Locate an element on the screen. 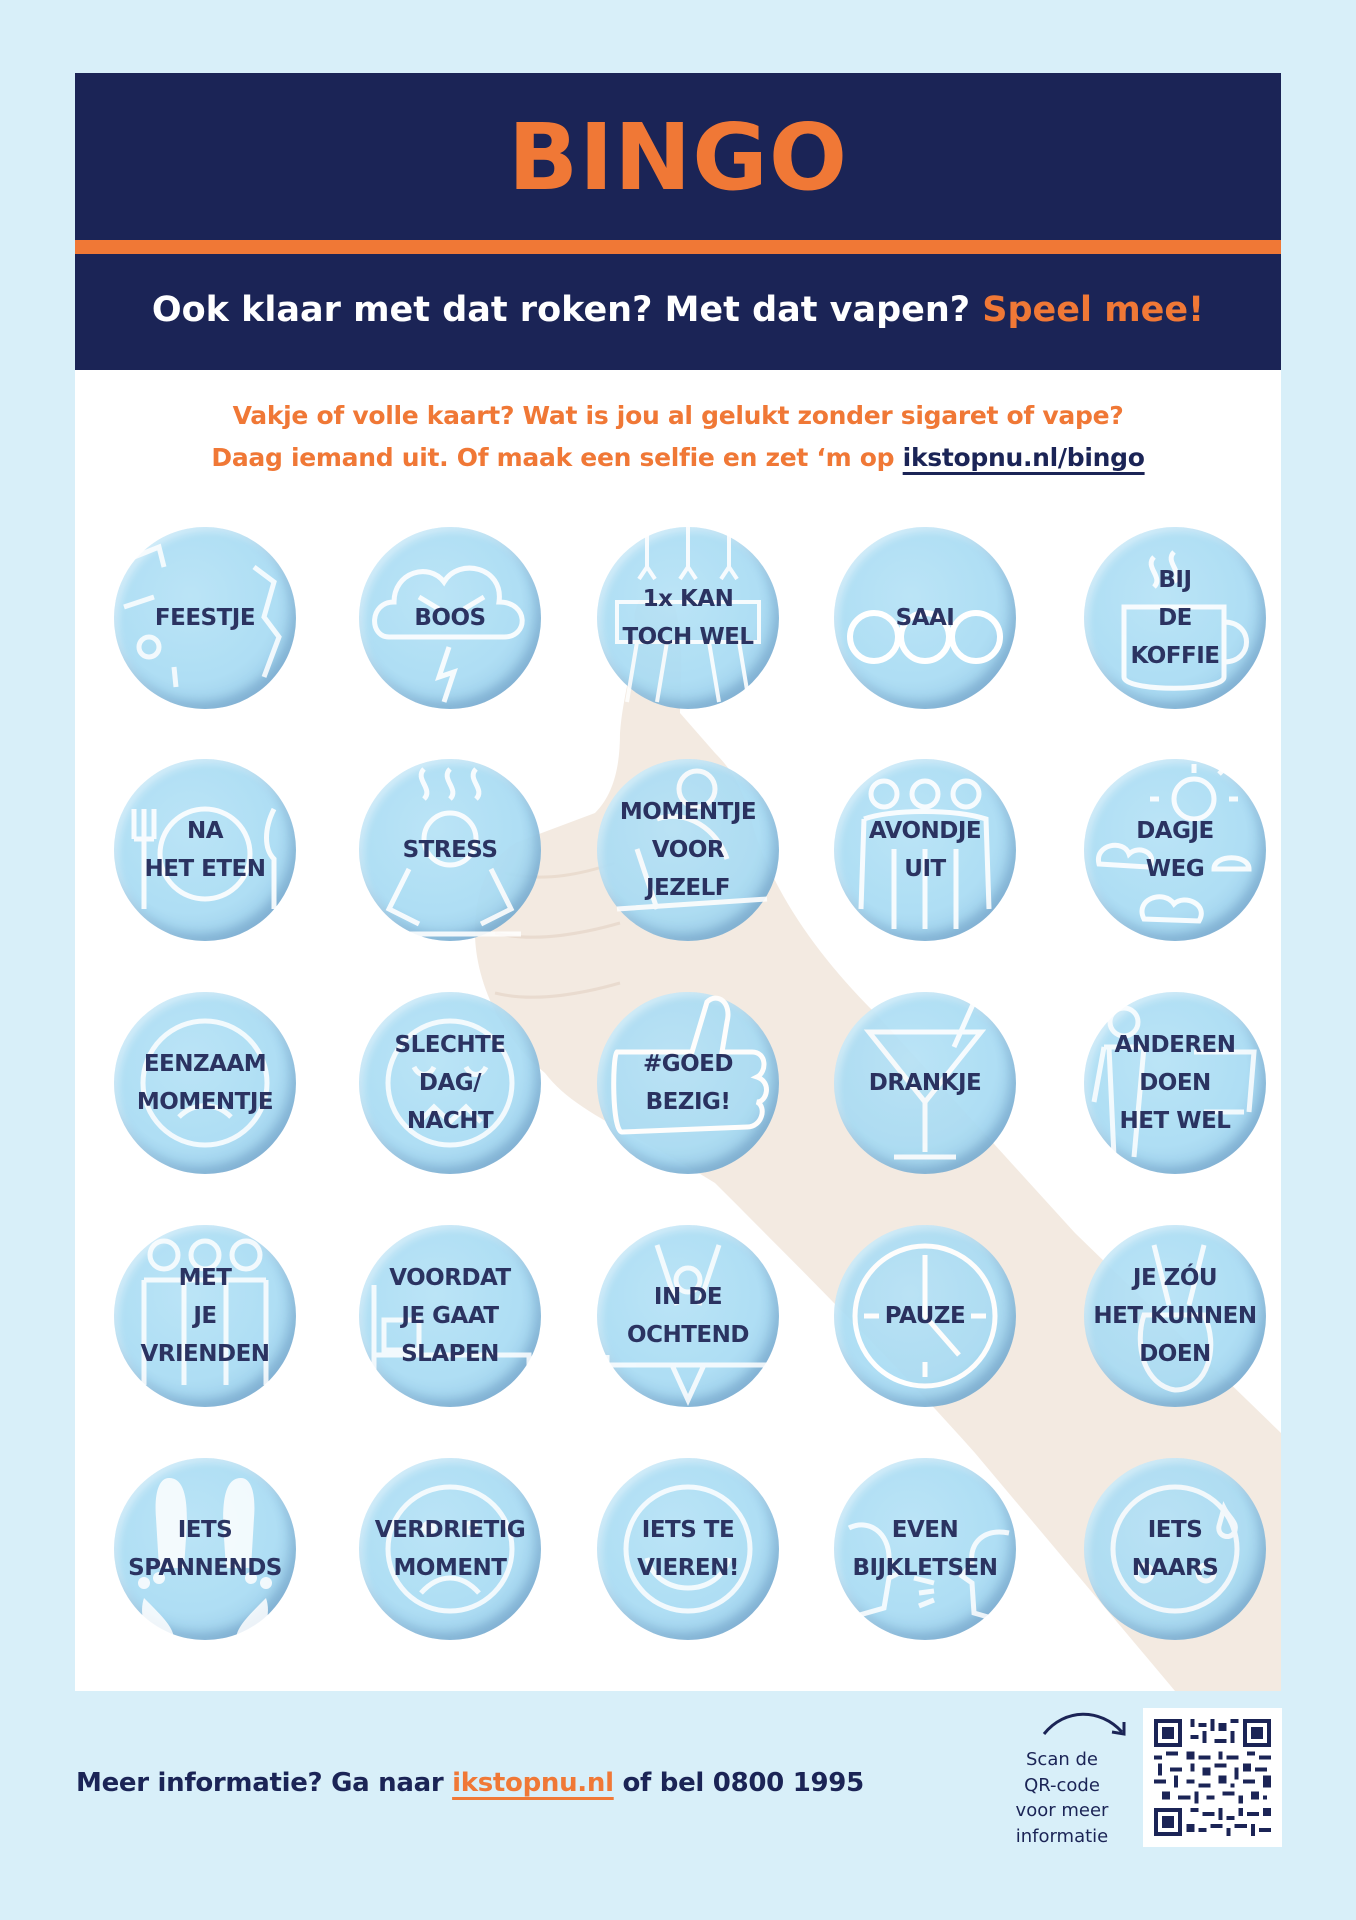 The width and height of the screenshot is (1356, 1920). bingo-cell-drankje: DRANKJE is located at coordinates (925, 1083).